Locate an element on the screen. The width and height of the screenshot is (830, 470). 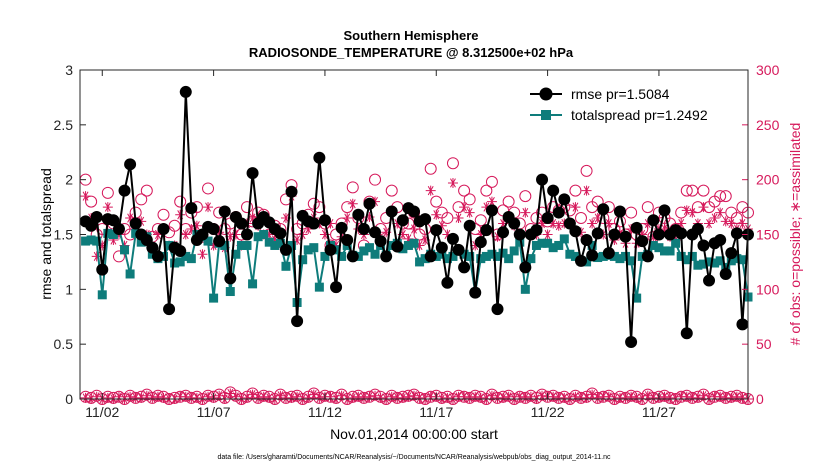
x-tick-label: 11/02 is located at coordinates (102, 412).